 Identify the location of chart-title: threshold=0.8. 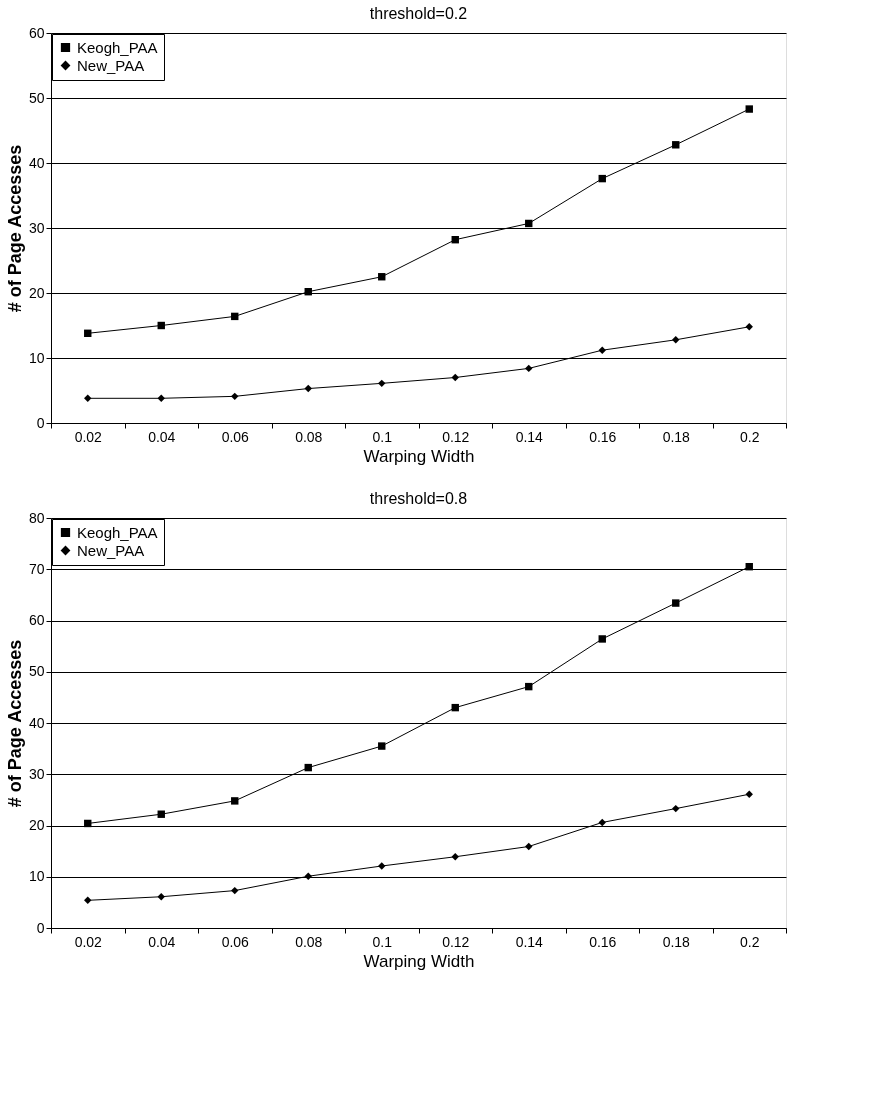
(418, 498).